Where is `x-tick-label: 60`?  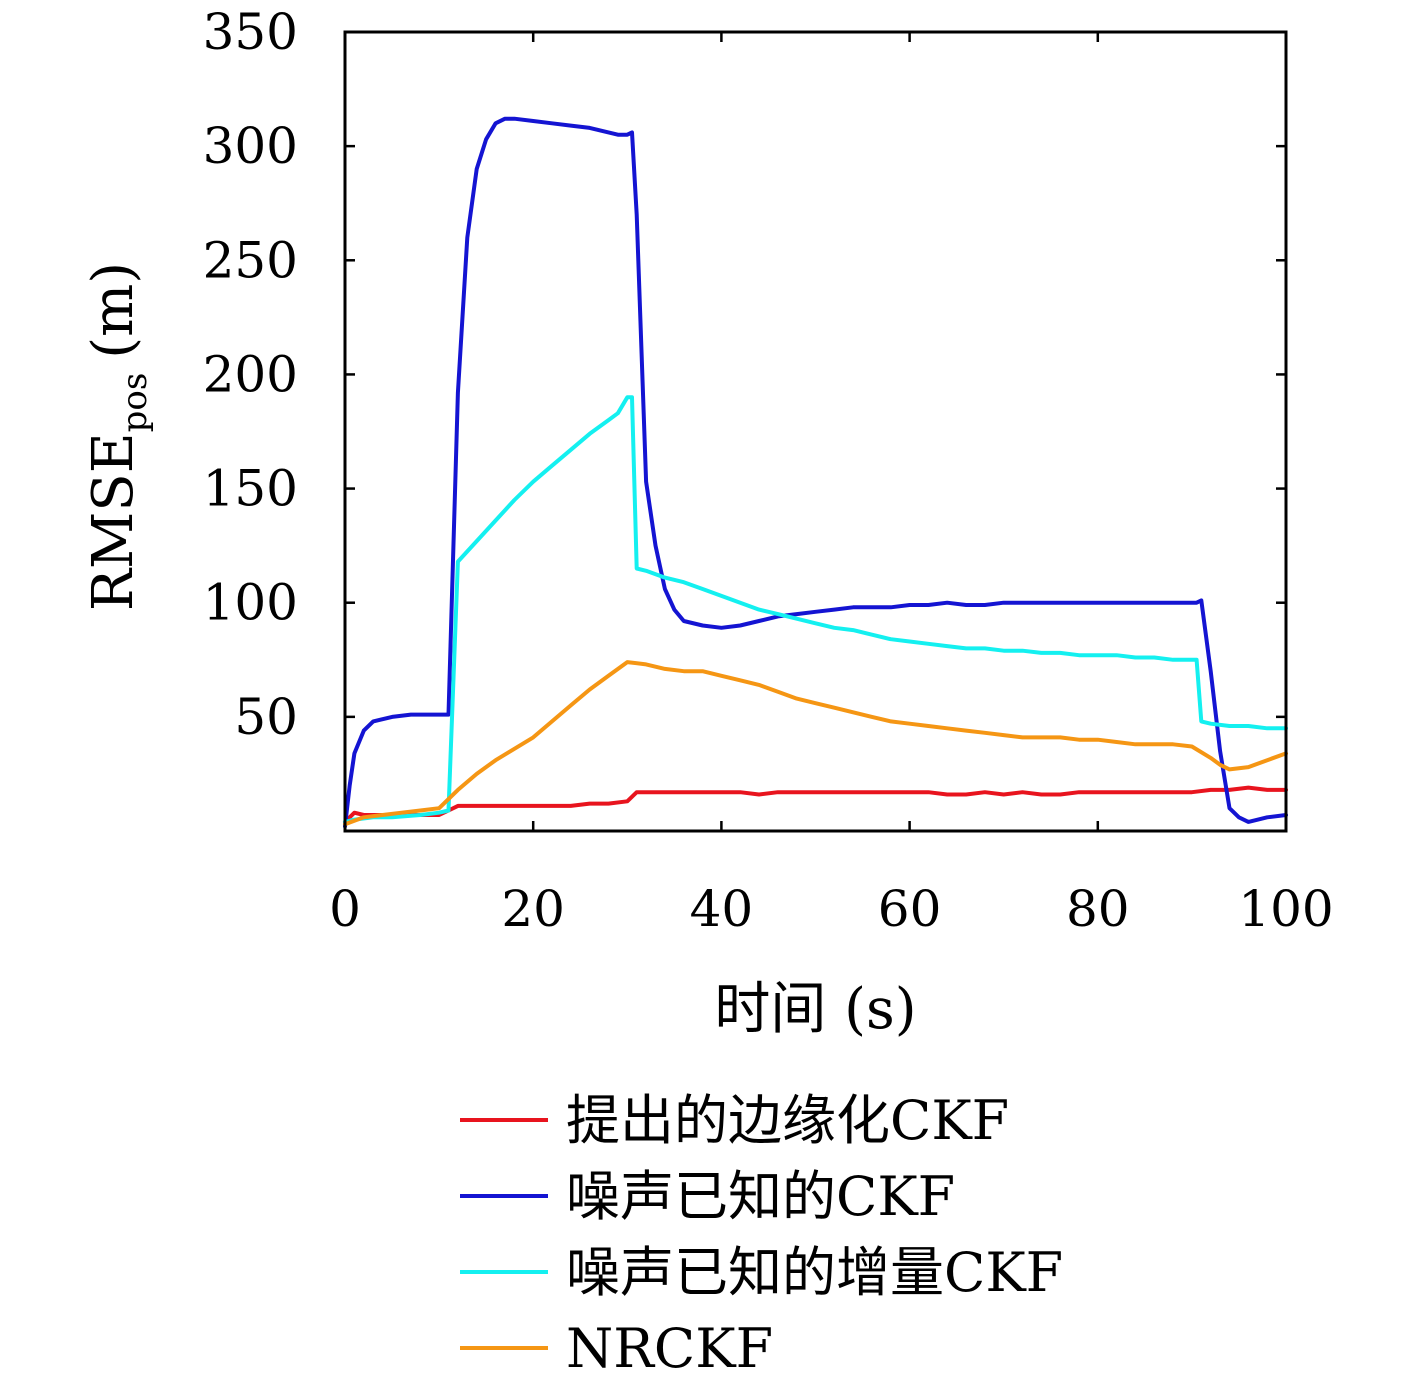 x-tick-label: 60 is located at coordinates (910, 909).